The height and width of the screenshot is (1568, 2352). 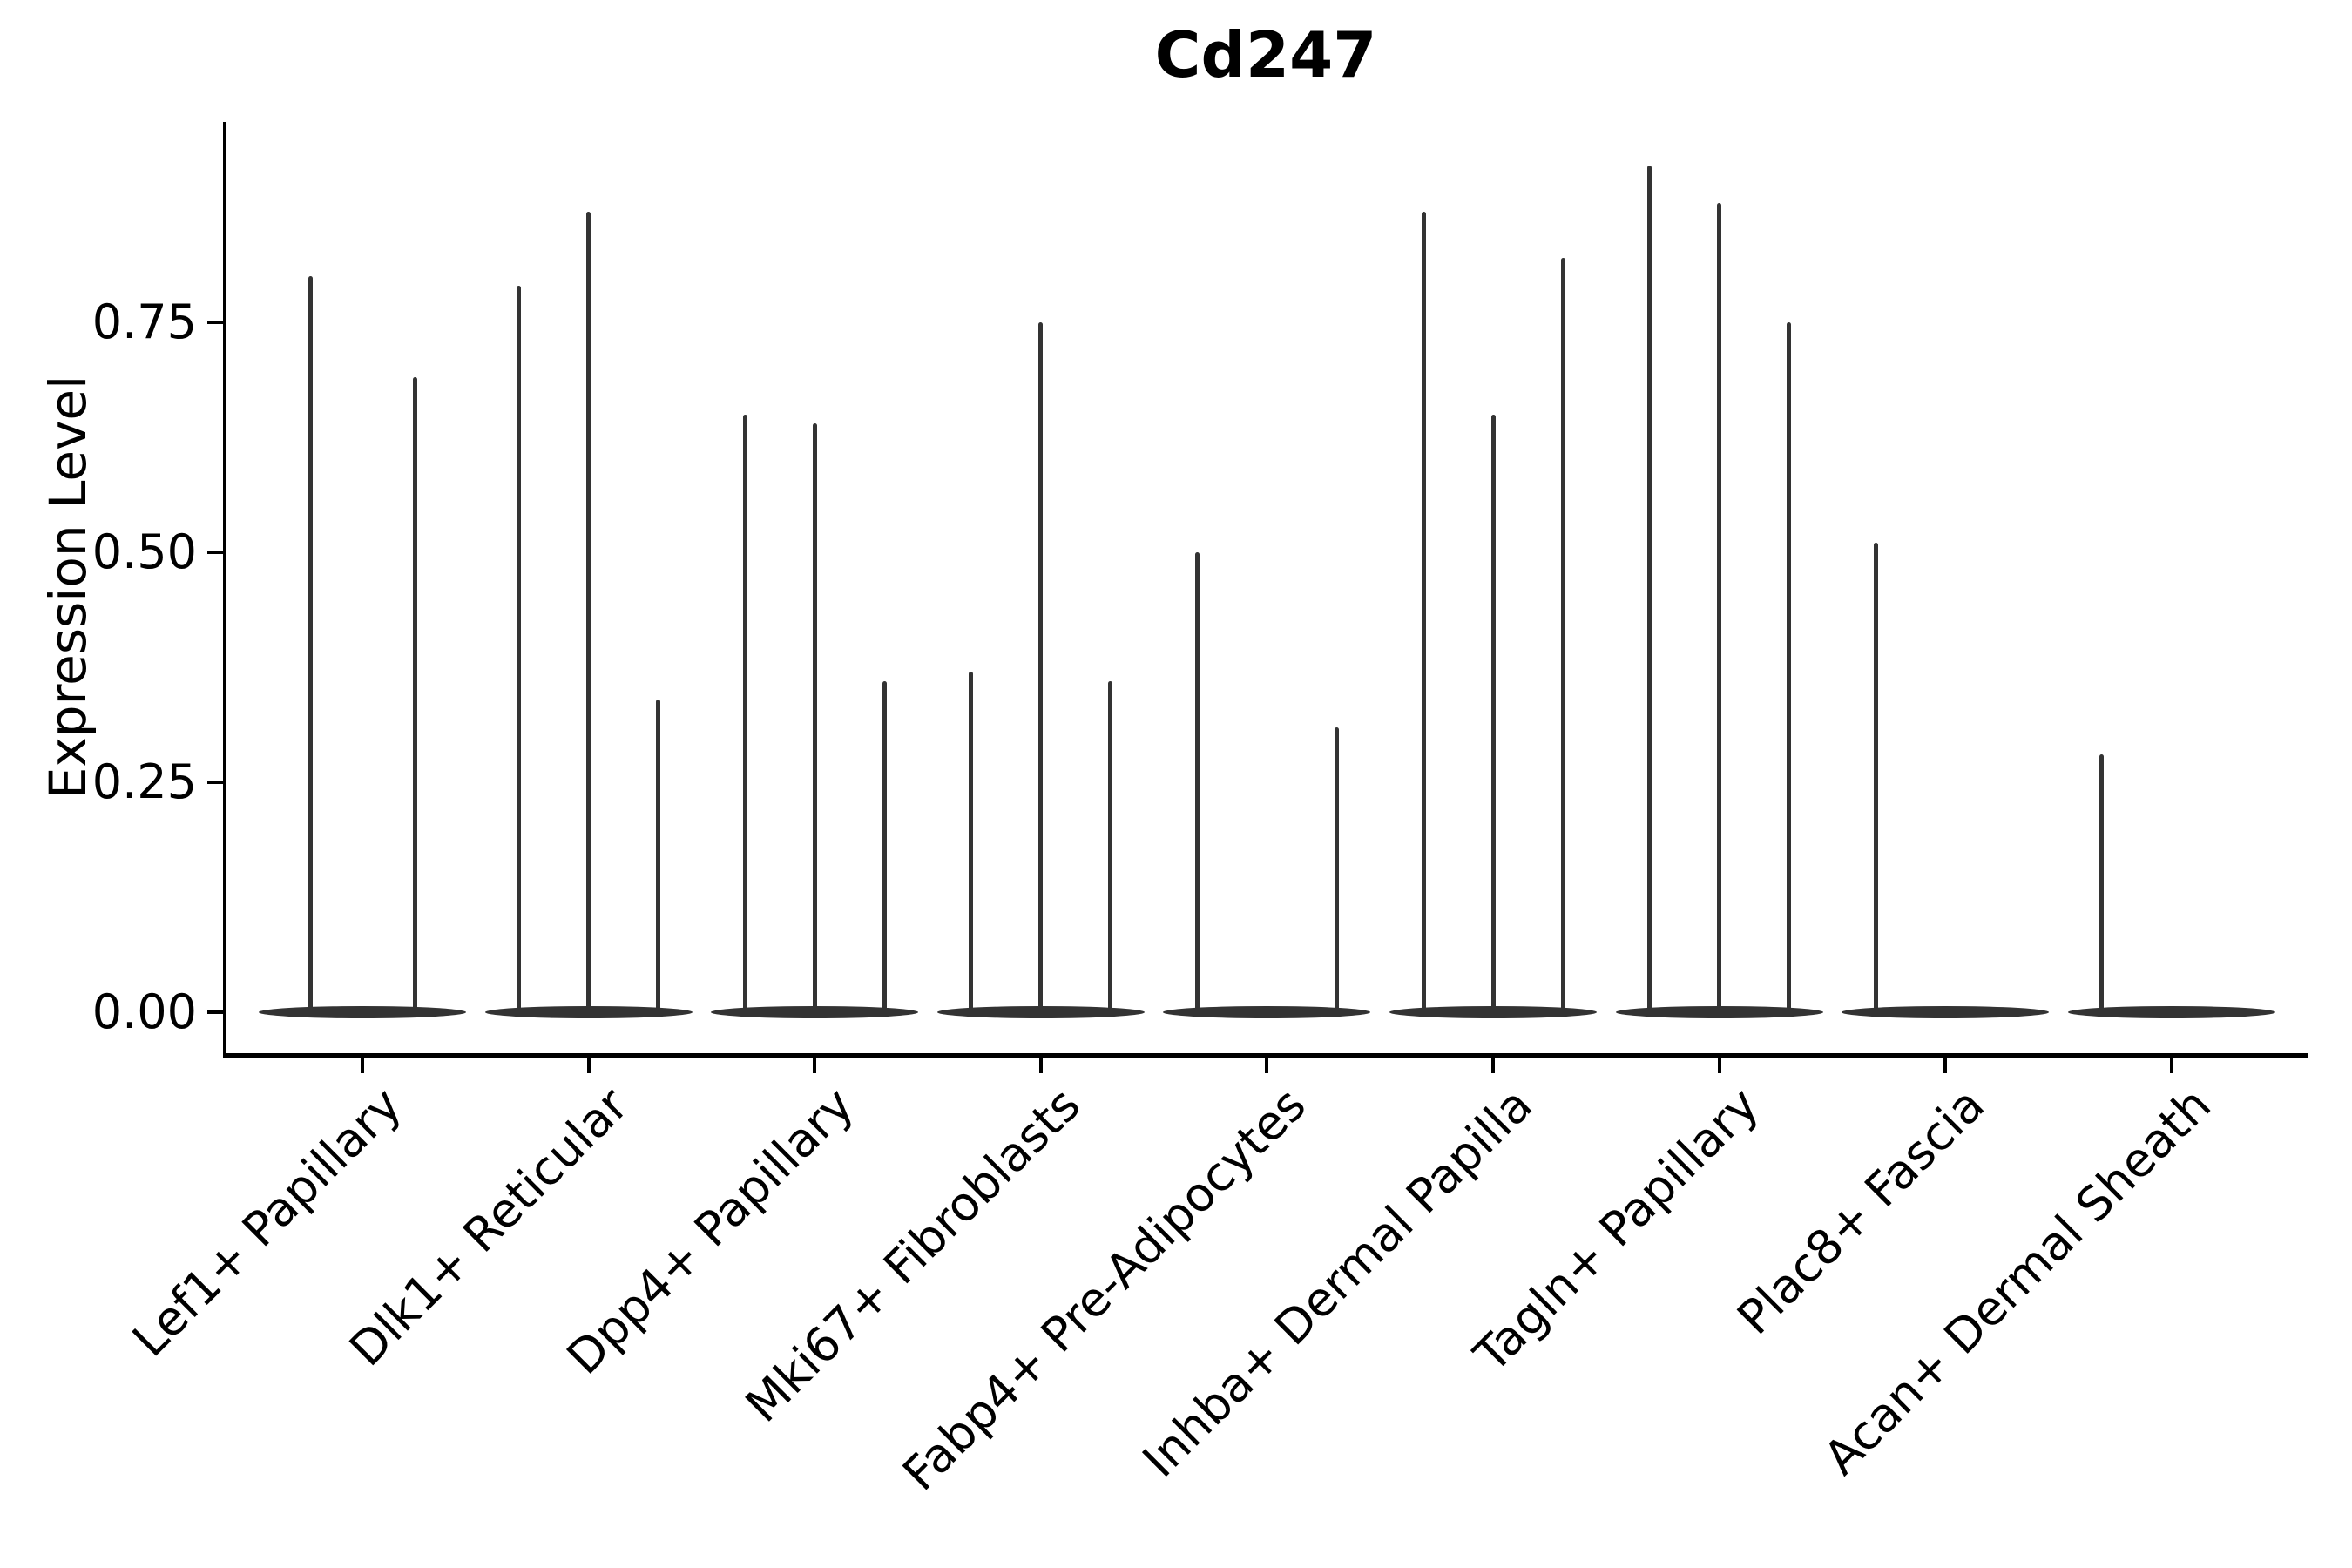 I want to click on y-tick-label: 0.50, so click(x=144, y=551).